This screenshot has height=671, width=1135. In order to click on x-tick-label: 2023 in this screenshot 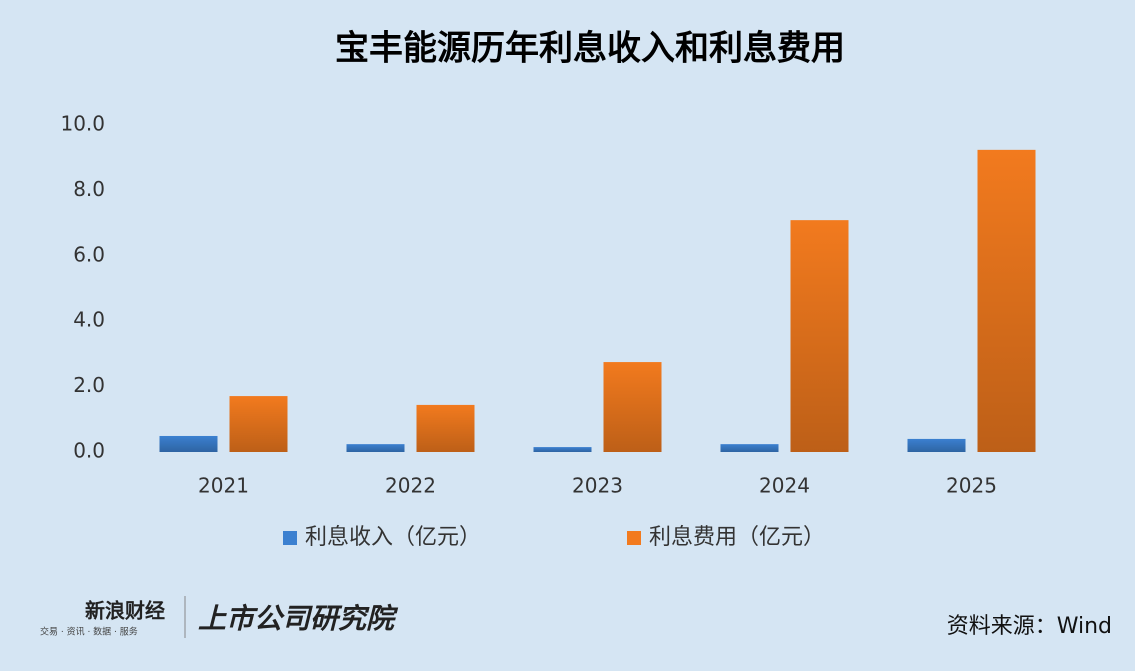, I will do `click(597, 486)`.